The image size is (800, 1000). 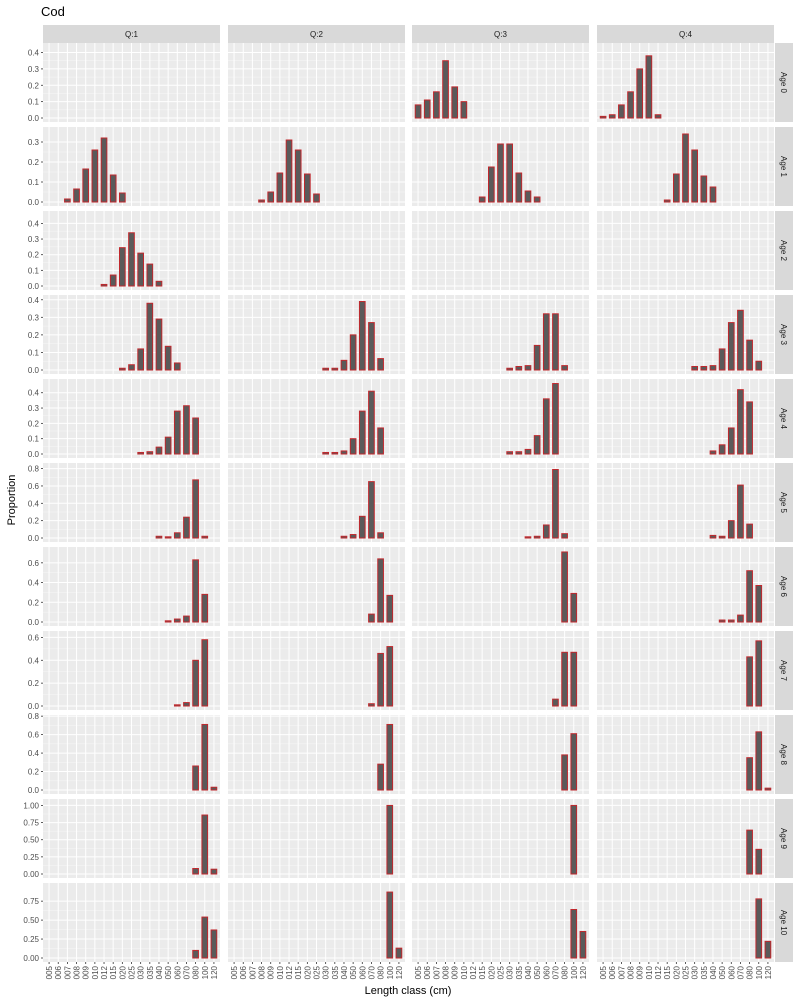 What do you see at coordinates (362, 972) in the screenshot?
I see `x-tick-label: 060` at bounding box center [362, 972].